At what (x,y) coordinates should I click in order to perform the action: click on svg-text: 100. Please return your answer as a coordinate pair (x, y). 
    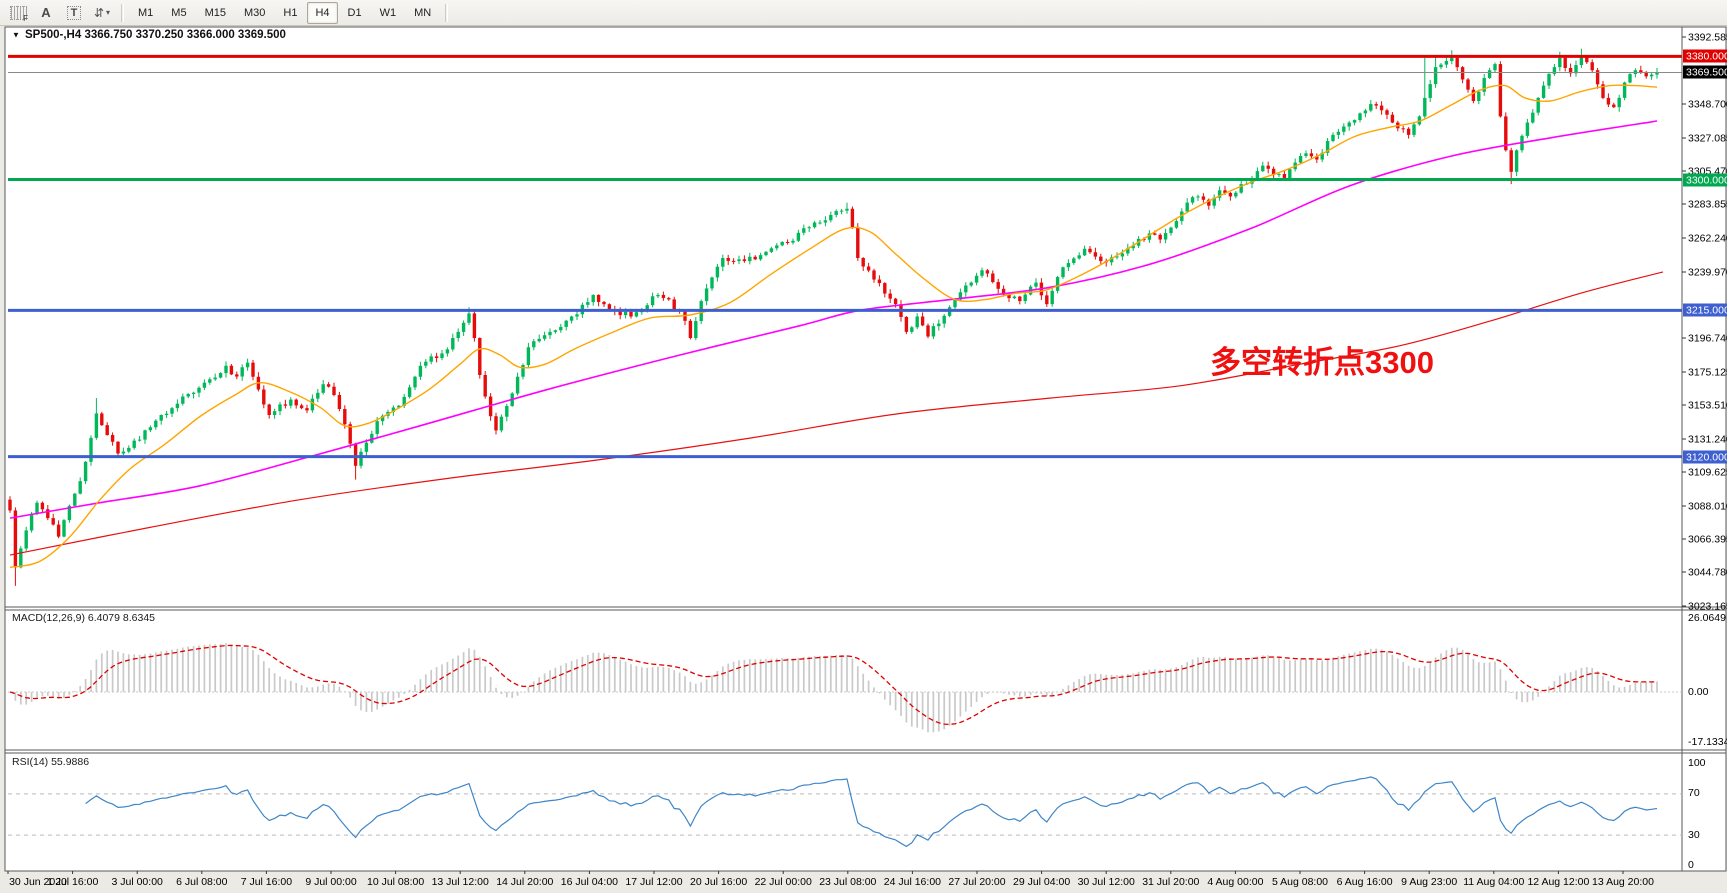
    Looking at the image, I should click on (1697, 763).